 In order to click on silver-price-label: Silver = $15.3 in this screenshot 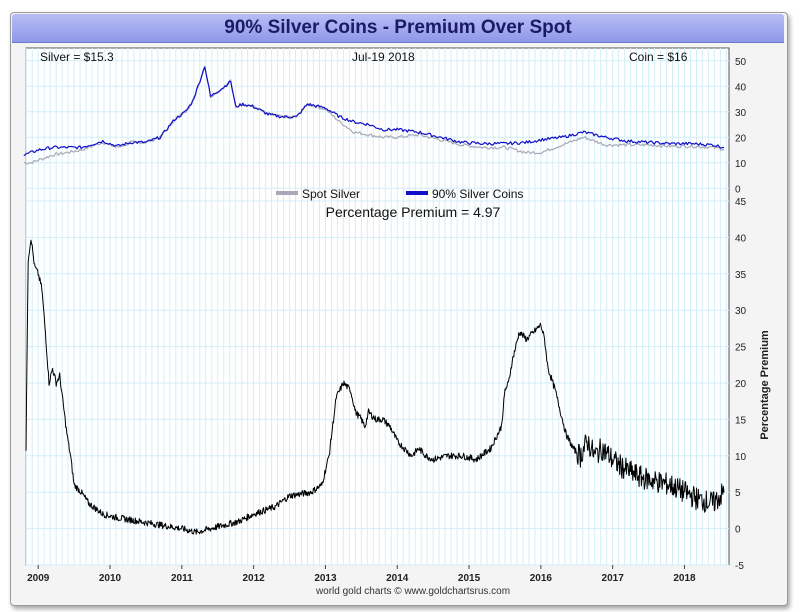, I will do `click(77, 57)`.